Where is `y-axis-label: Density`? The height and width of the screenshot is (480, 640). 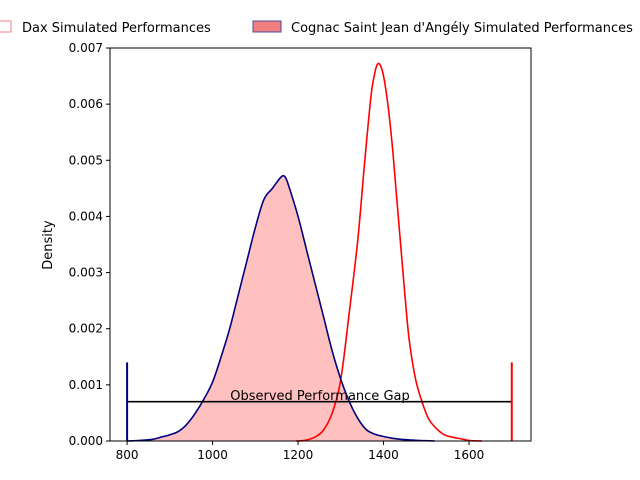
y-axis-label: Density is located at coordinates (48, 245).